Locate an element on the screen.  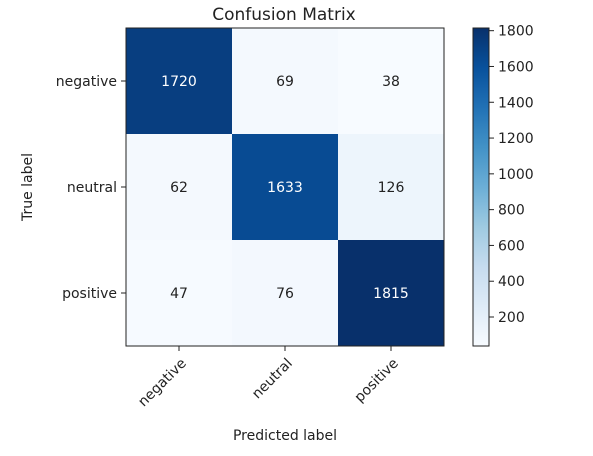
colorbar-tick-label: 200 is located at coordinates (511, 318).